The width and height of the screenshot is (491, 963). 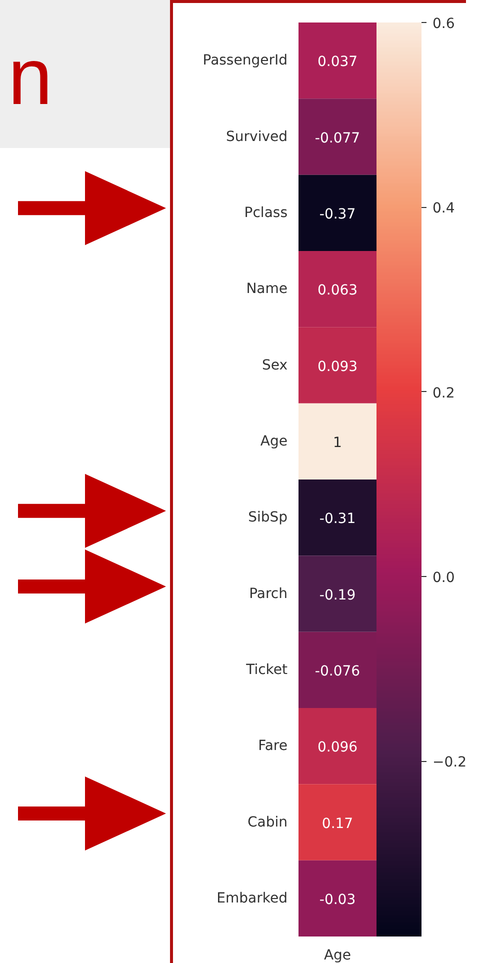 What do you see at coordinates (337, 442) in the screenshot?
I see `data-label: 1` at bounding box center [337, 442].